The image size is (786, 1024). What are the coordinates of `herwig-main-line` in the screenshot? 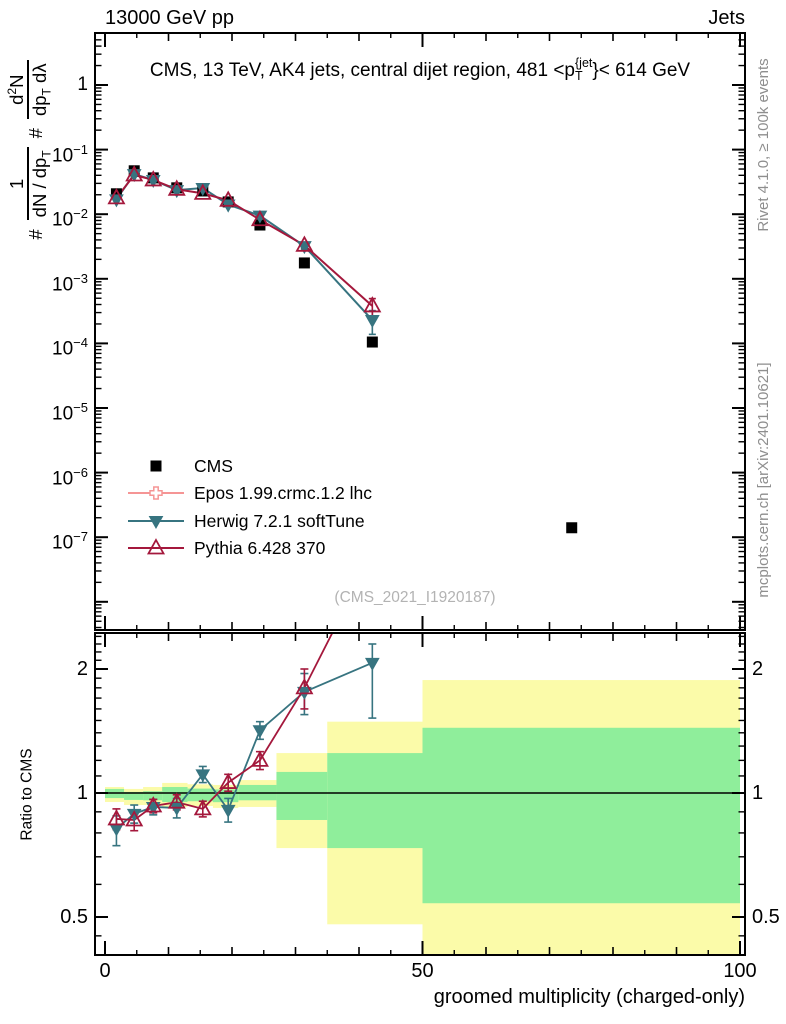 It's located at (244, 246).